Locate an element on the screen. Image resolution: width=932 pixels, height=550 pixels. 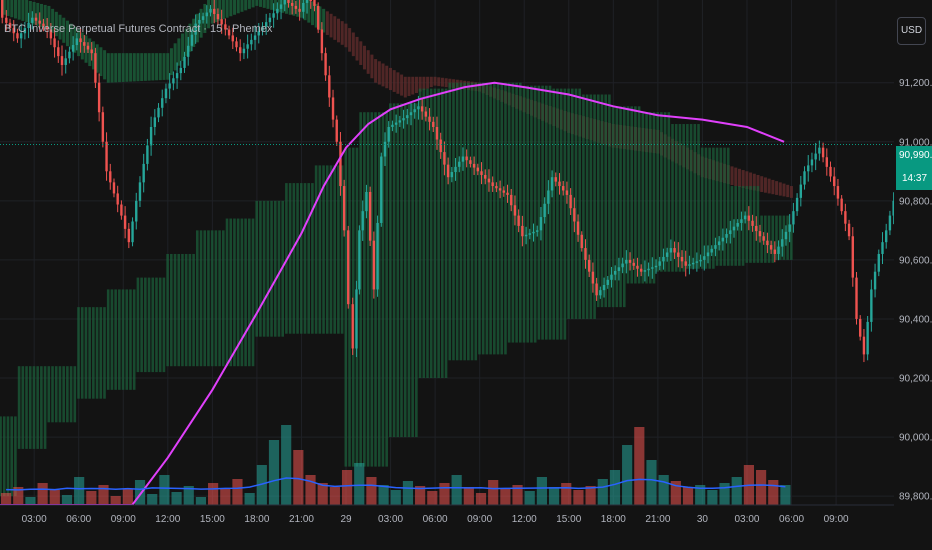
x-tick-label: 21:00 is located at coordinates (301, 519).